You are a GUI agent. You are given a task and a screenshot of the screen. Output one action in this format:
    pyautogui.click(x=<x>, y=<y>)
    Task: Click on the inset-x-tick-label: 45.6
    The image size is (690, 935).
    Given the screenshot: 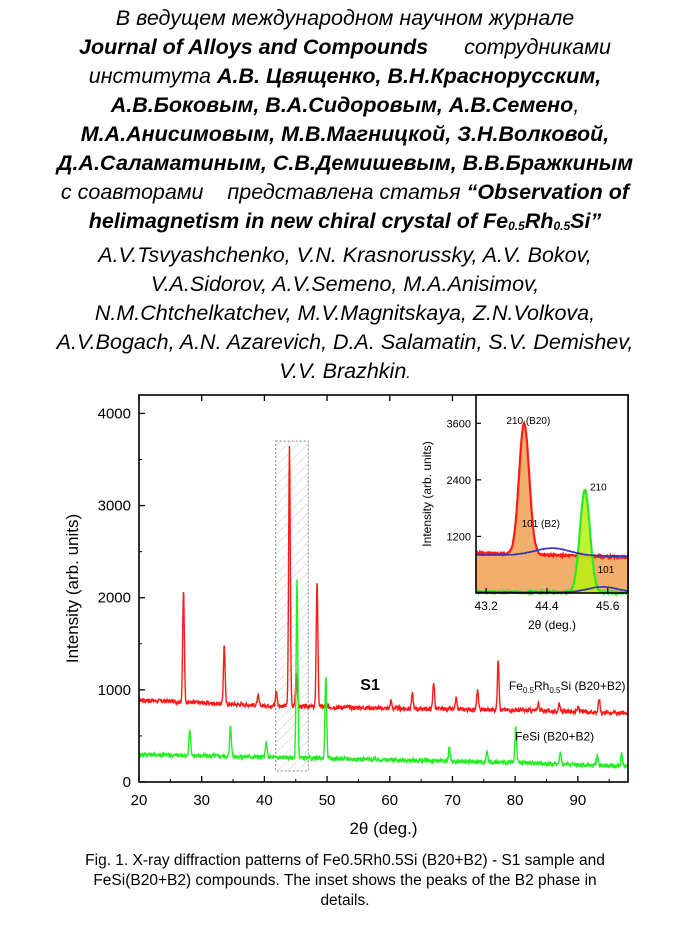 What is the action you would take?
    pyautogui.click(x=608, y=606)
    